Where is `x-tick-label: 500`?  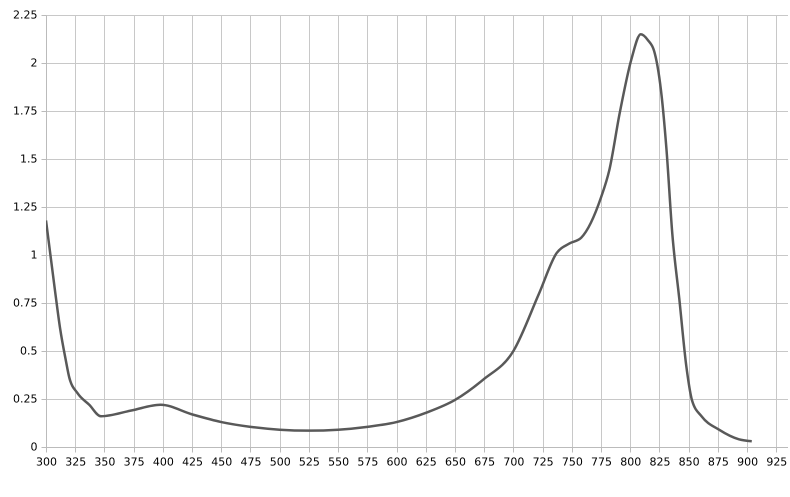
x-tick-label: 500 is located at coordinates (280, 462).